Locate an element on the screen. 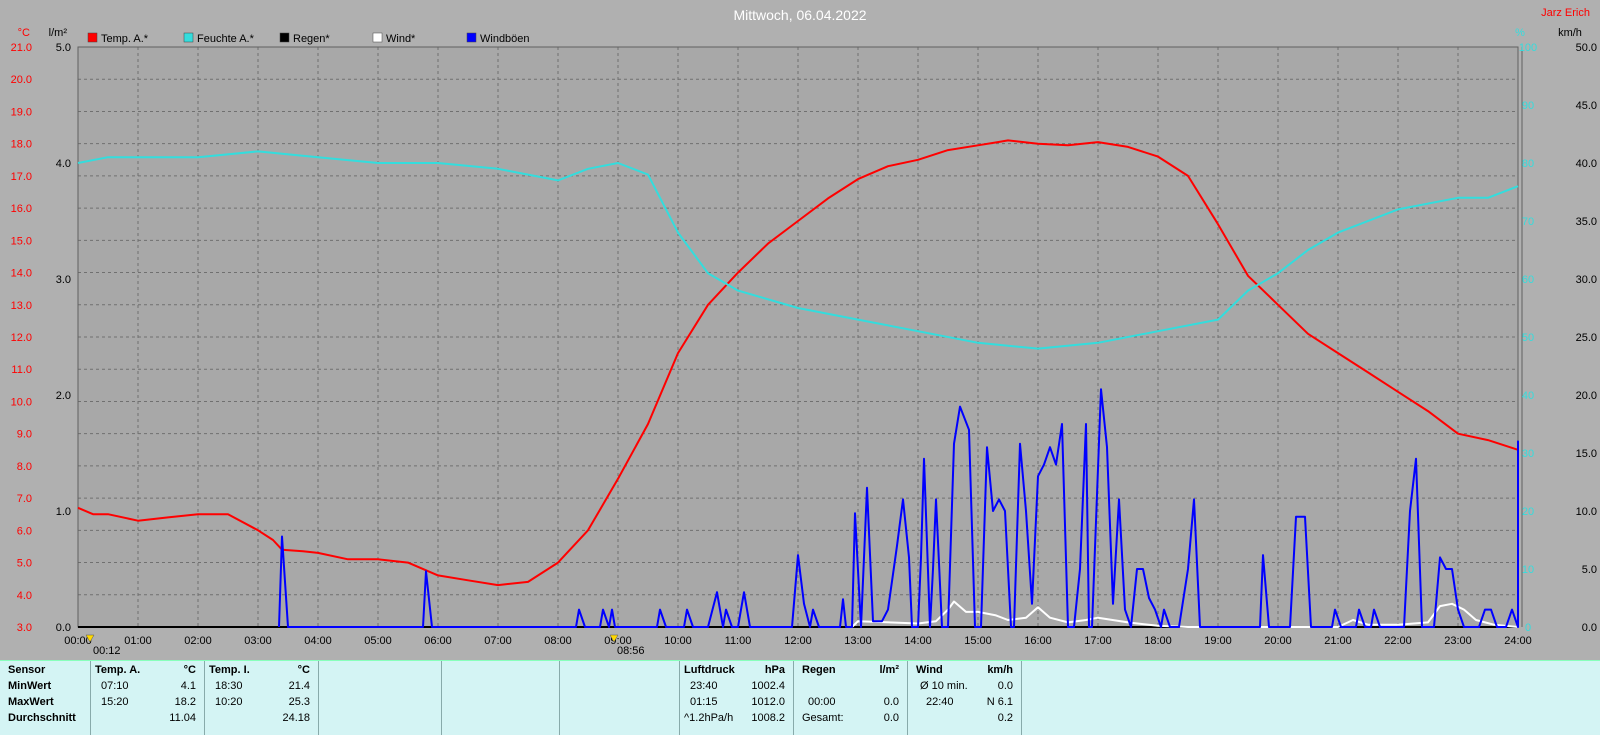 The height and width of the screenshot is (735, 1600). temp-a-max: 18.2 is located at coordinates (185, 702).